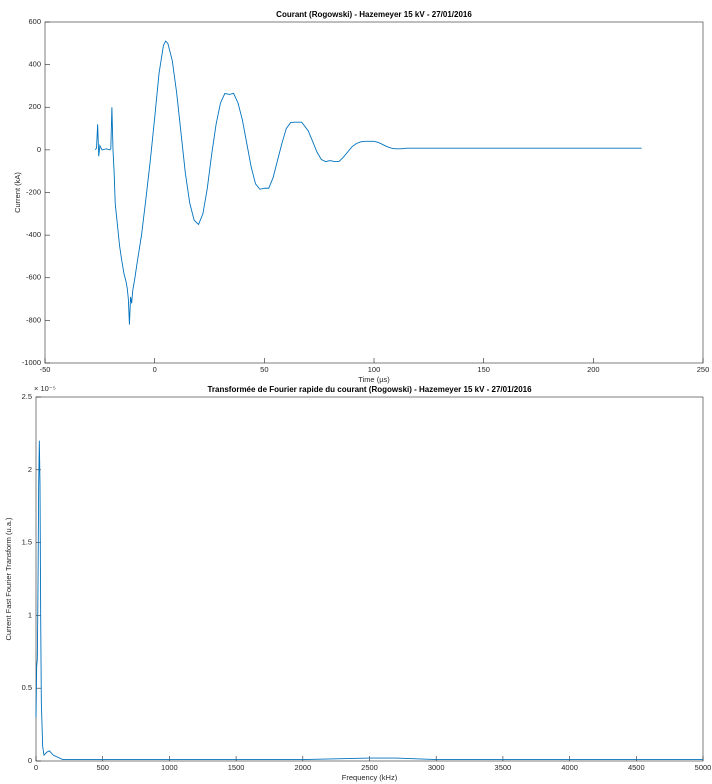  What do you see at coordinates (27, 542) in the screenshot?
I see `y-tick-label: 1.5` at bounding box center [27, 542].